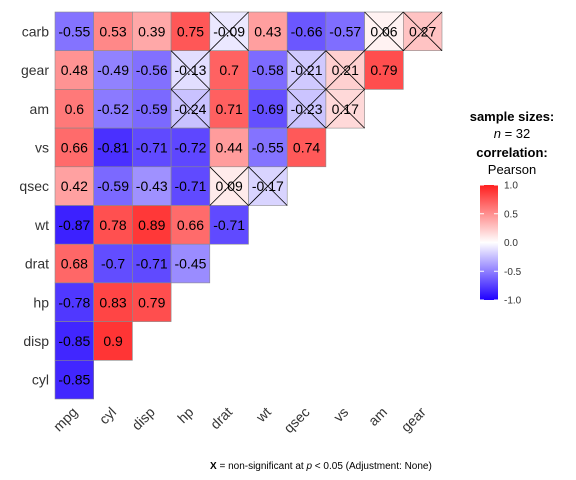 Image resolution: width=576 pixels, height=480 pixels. I want to click on cell-value-label: 0.68, so click(74, 264).